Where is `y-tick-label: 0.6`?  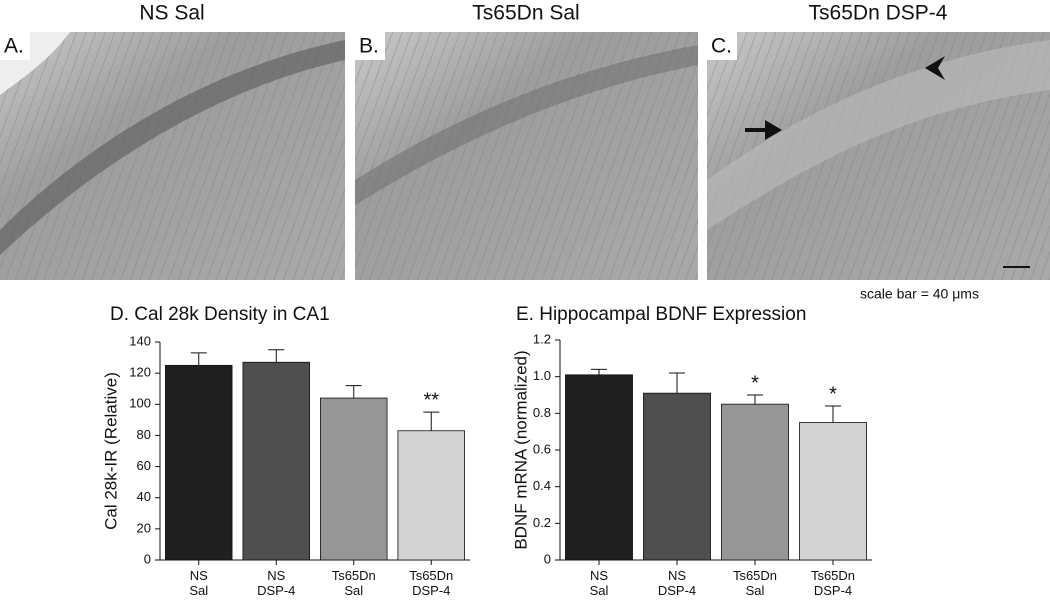 y-tick-label: 0.6 is located at coordinates (542, 448).